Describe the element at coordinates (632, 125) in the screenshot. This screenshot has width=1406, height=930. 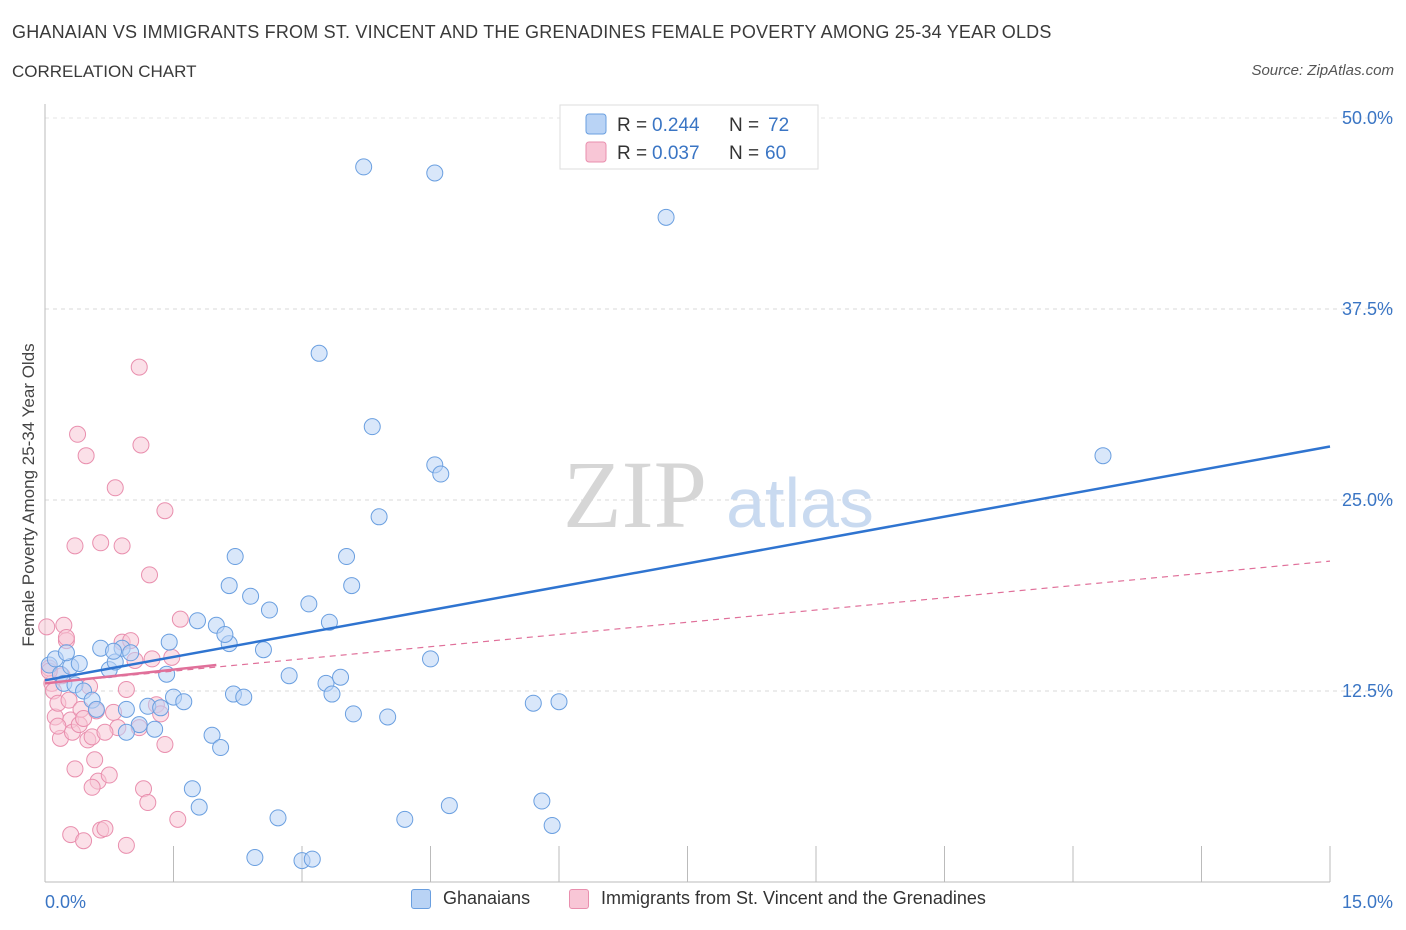
I see `legend-r-label-1: R =` at that location.